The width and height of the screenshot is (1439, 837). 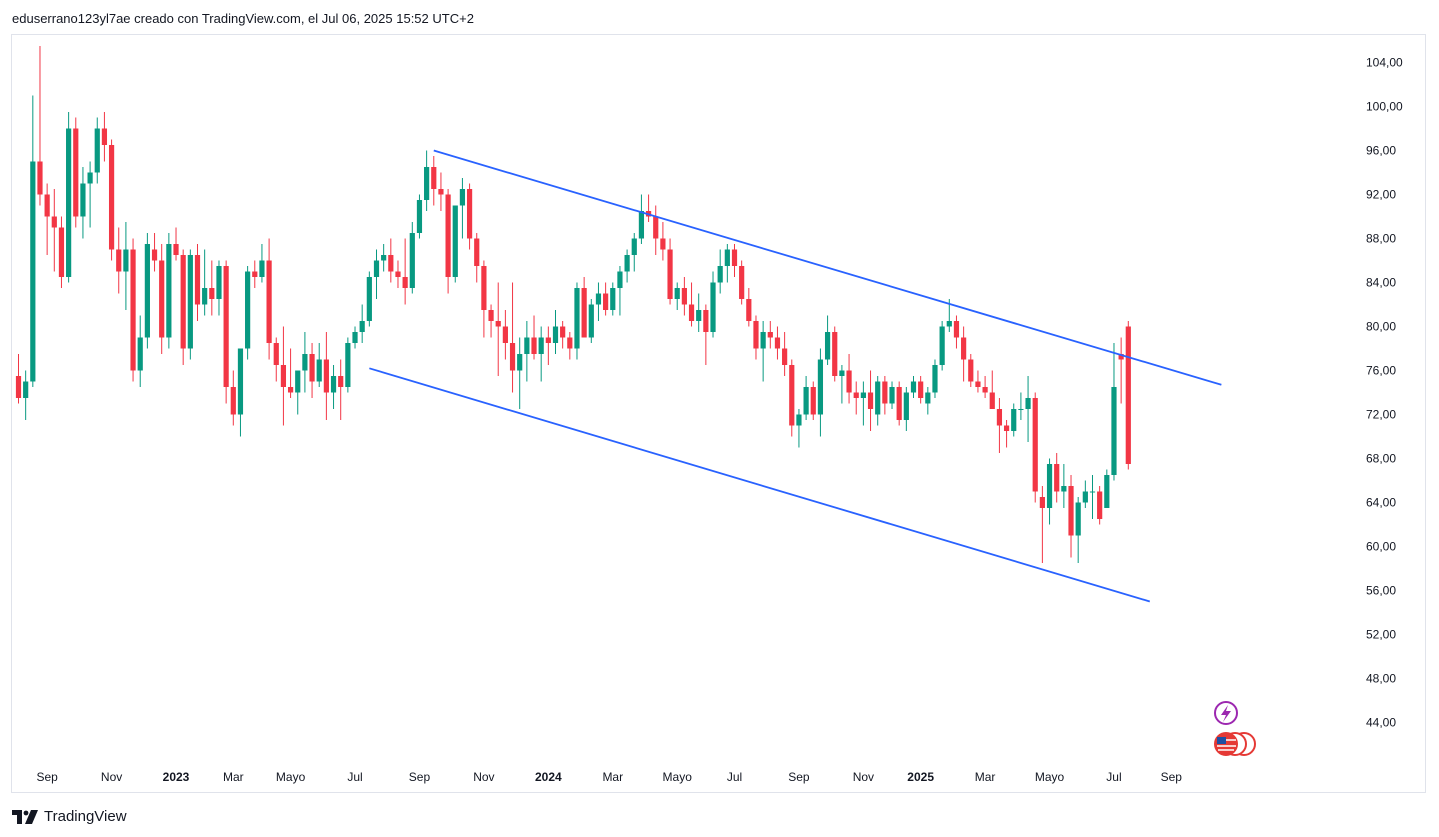 What do you see at coordinates (1235, 744) in the screenshot?
I see `us-flag-events-icon` at bounding box center [1235, 744].